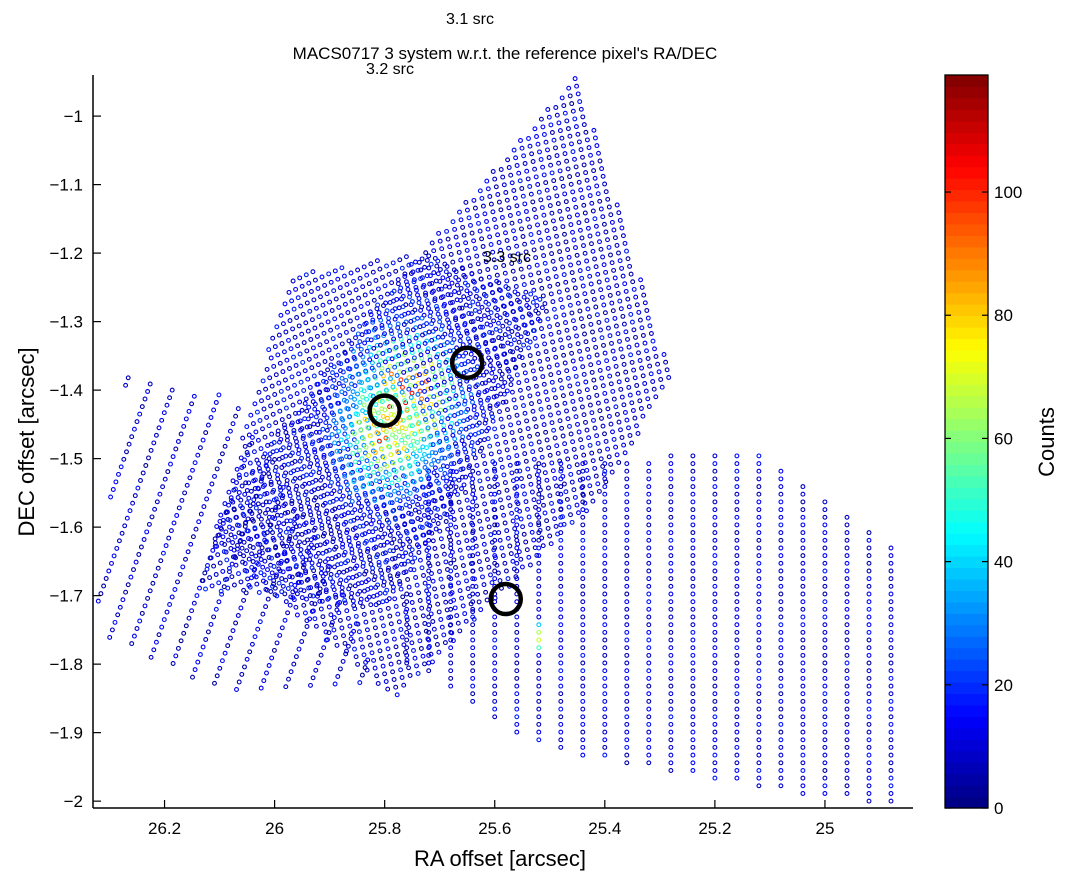  I want to click on x-axis-ticks: 26.2 26 25.8 25.6 25.4 25.2 25, so click(491, 819).